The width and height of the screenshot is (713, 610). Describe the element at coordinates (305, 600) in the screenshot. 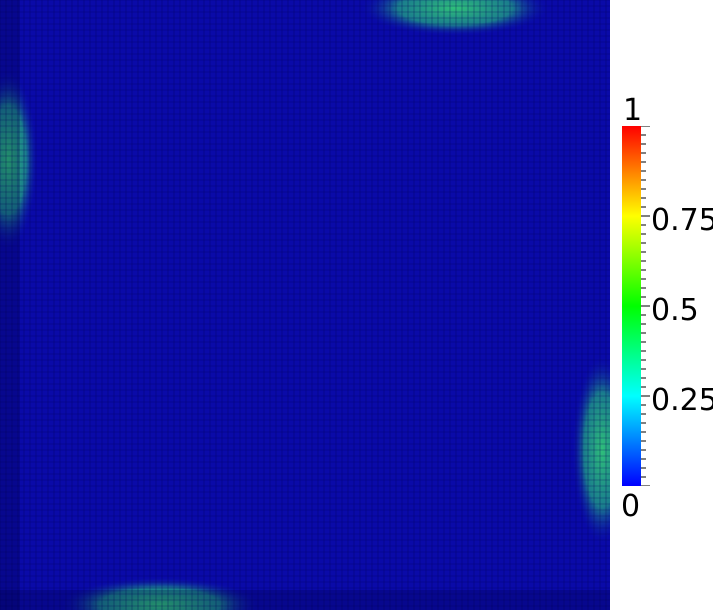

I see `vignette-bottom` at that location.